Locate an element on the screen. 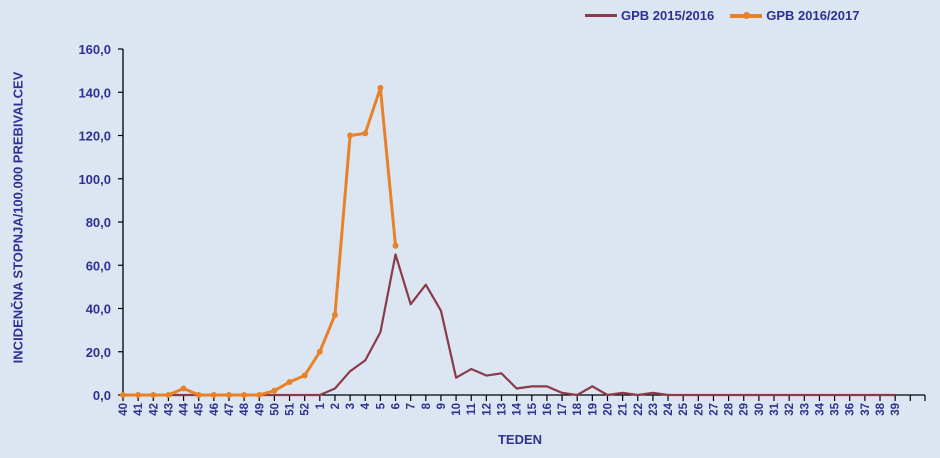 Image resolution: width=940 pixels, height=458 pixels. x-tick-label: 40 is located at coordinates (124, 409).